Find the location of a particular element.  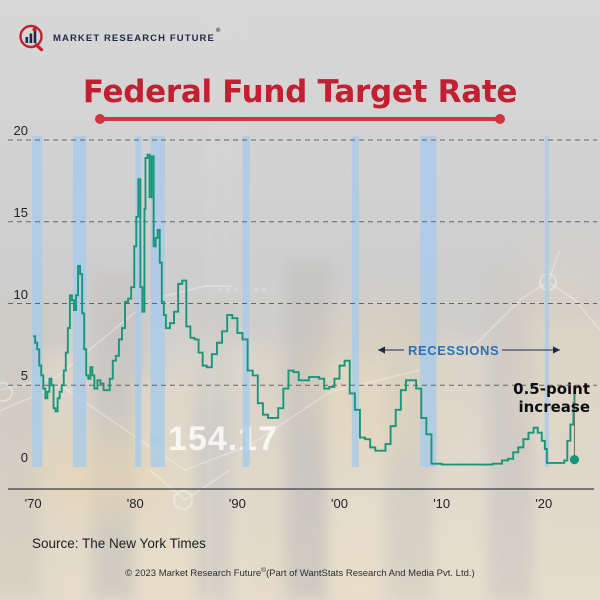

y-tick-label-5: 5 is located at coordinates (24, 376).